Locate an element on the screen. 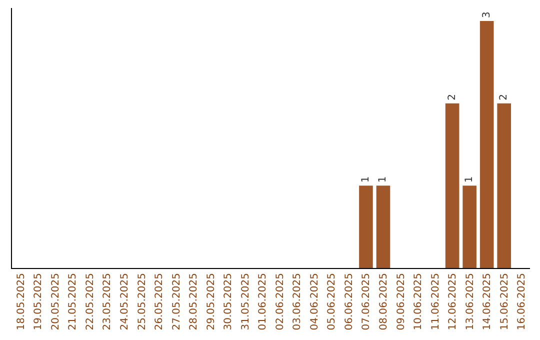 The image size is (540, 340). x-tick-label: 11.06.2025 is located at coordinates (436, 301).